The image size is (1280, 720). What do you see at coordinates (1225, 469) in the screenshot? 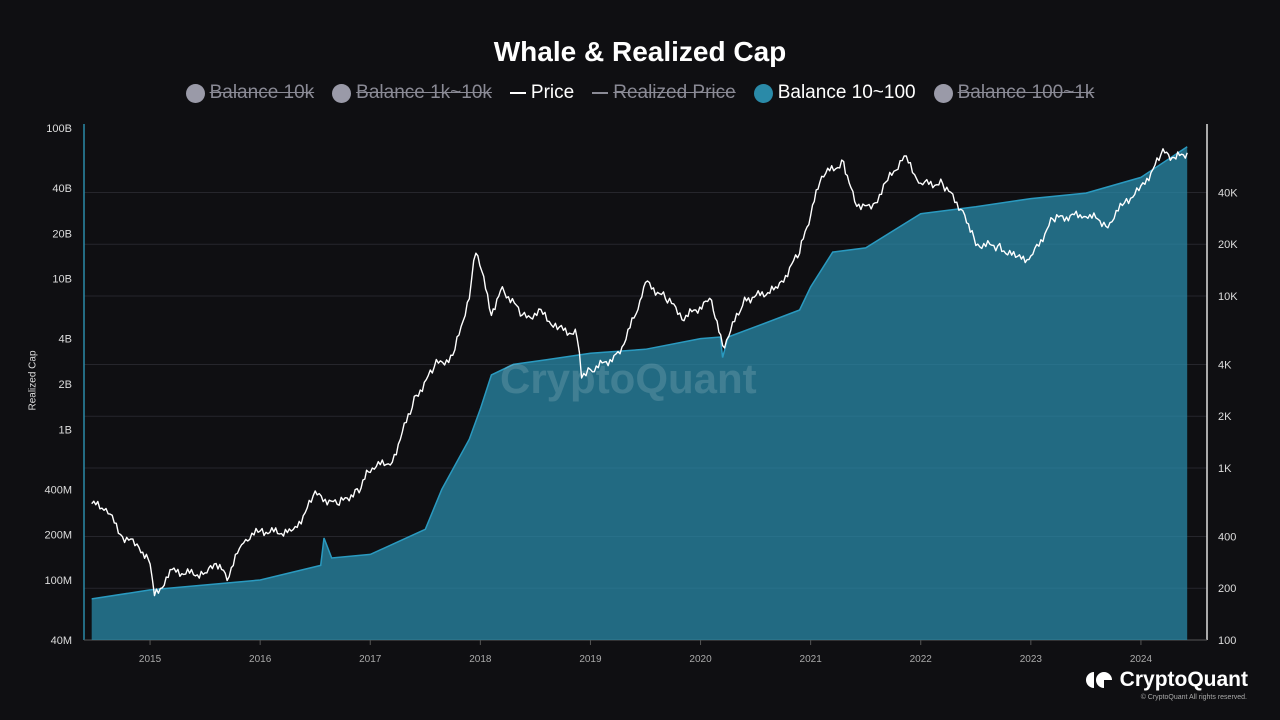
I see `right-tick-label: 1K` at bounding box center [1225, 469].